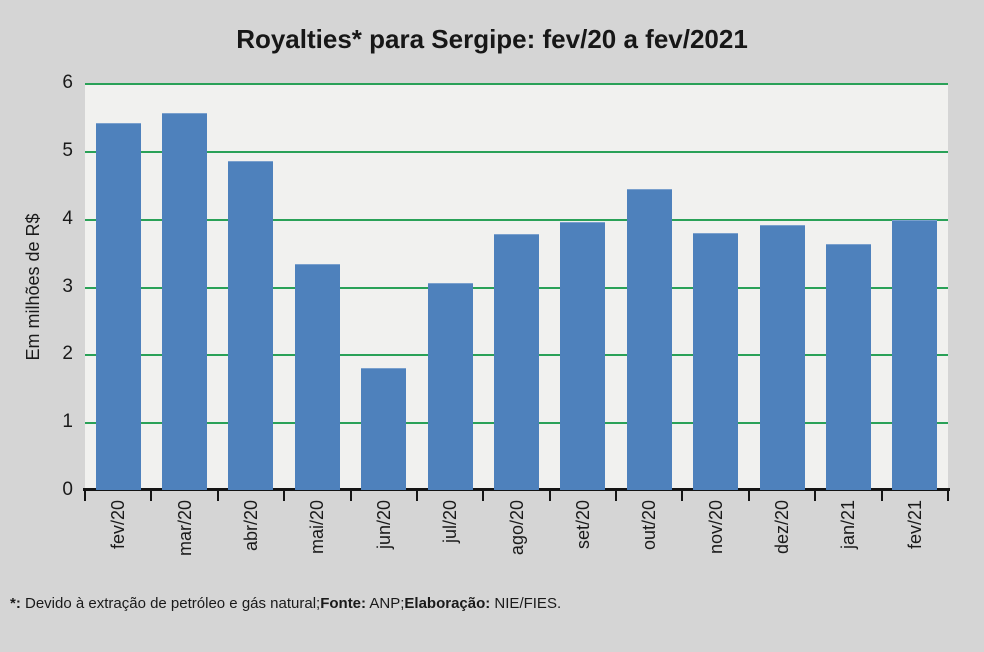  Describe the element at coordinates (450, 522) in the screenshot. I see `x-label-jul/20: jul/20` at that location.